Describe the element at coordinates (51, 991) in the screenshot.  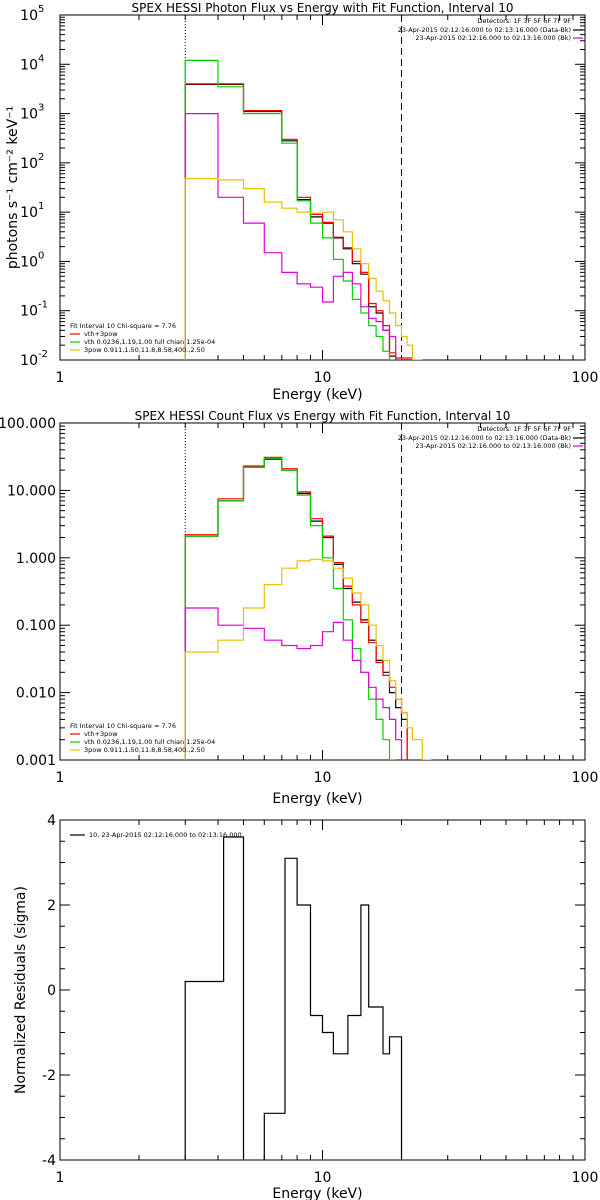
I see `y-tick-label: 0` at that location.